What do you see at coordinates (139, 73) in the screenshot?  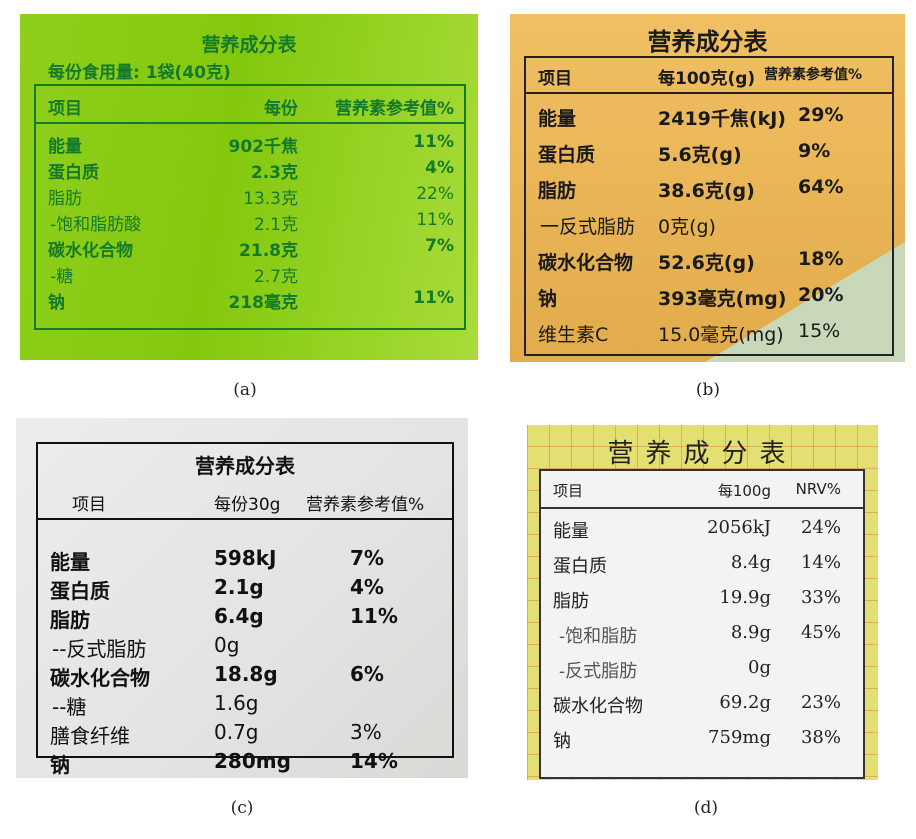 I see `serving-size: 每份食用量: 1袋(40克)` at bounding box center [139, 73].